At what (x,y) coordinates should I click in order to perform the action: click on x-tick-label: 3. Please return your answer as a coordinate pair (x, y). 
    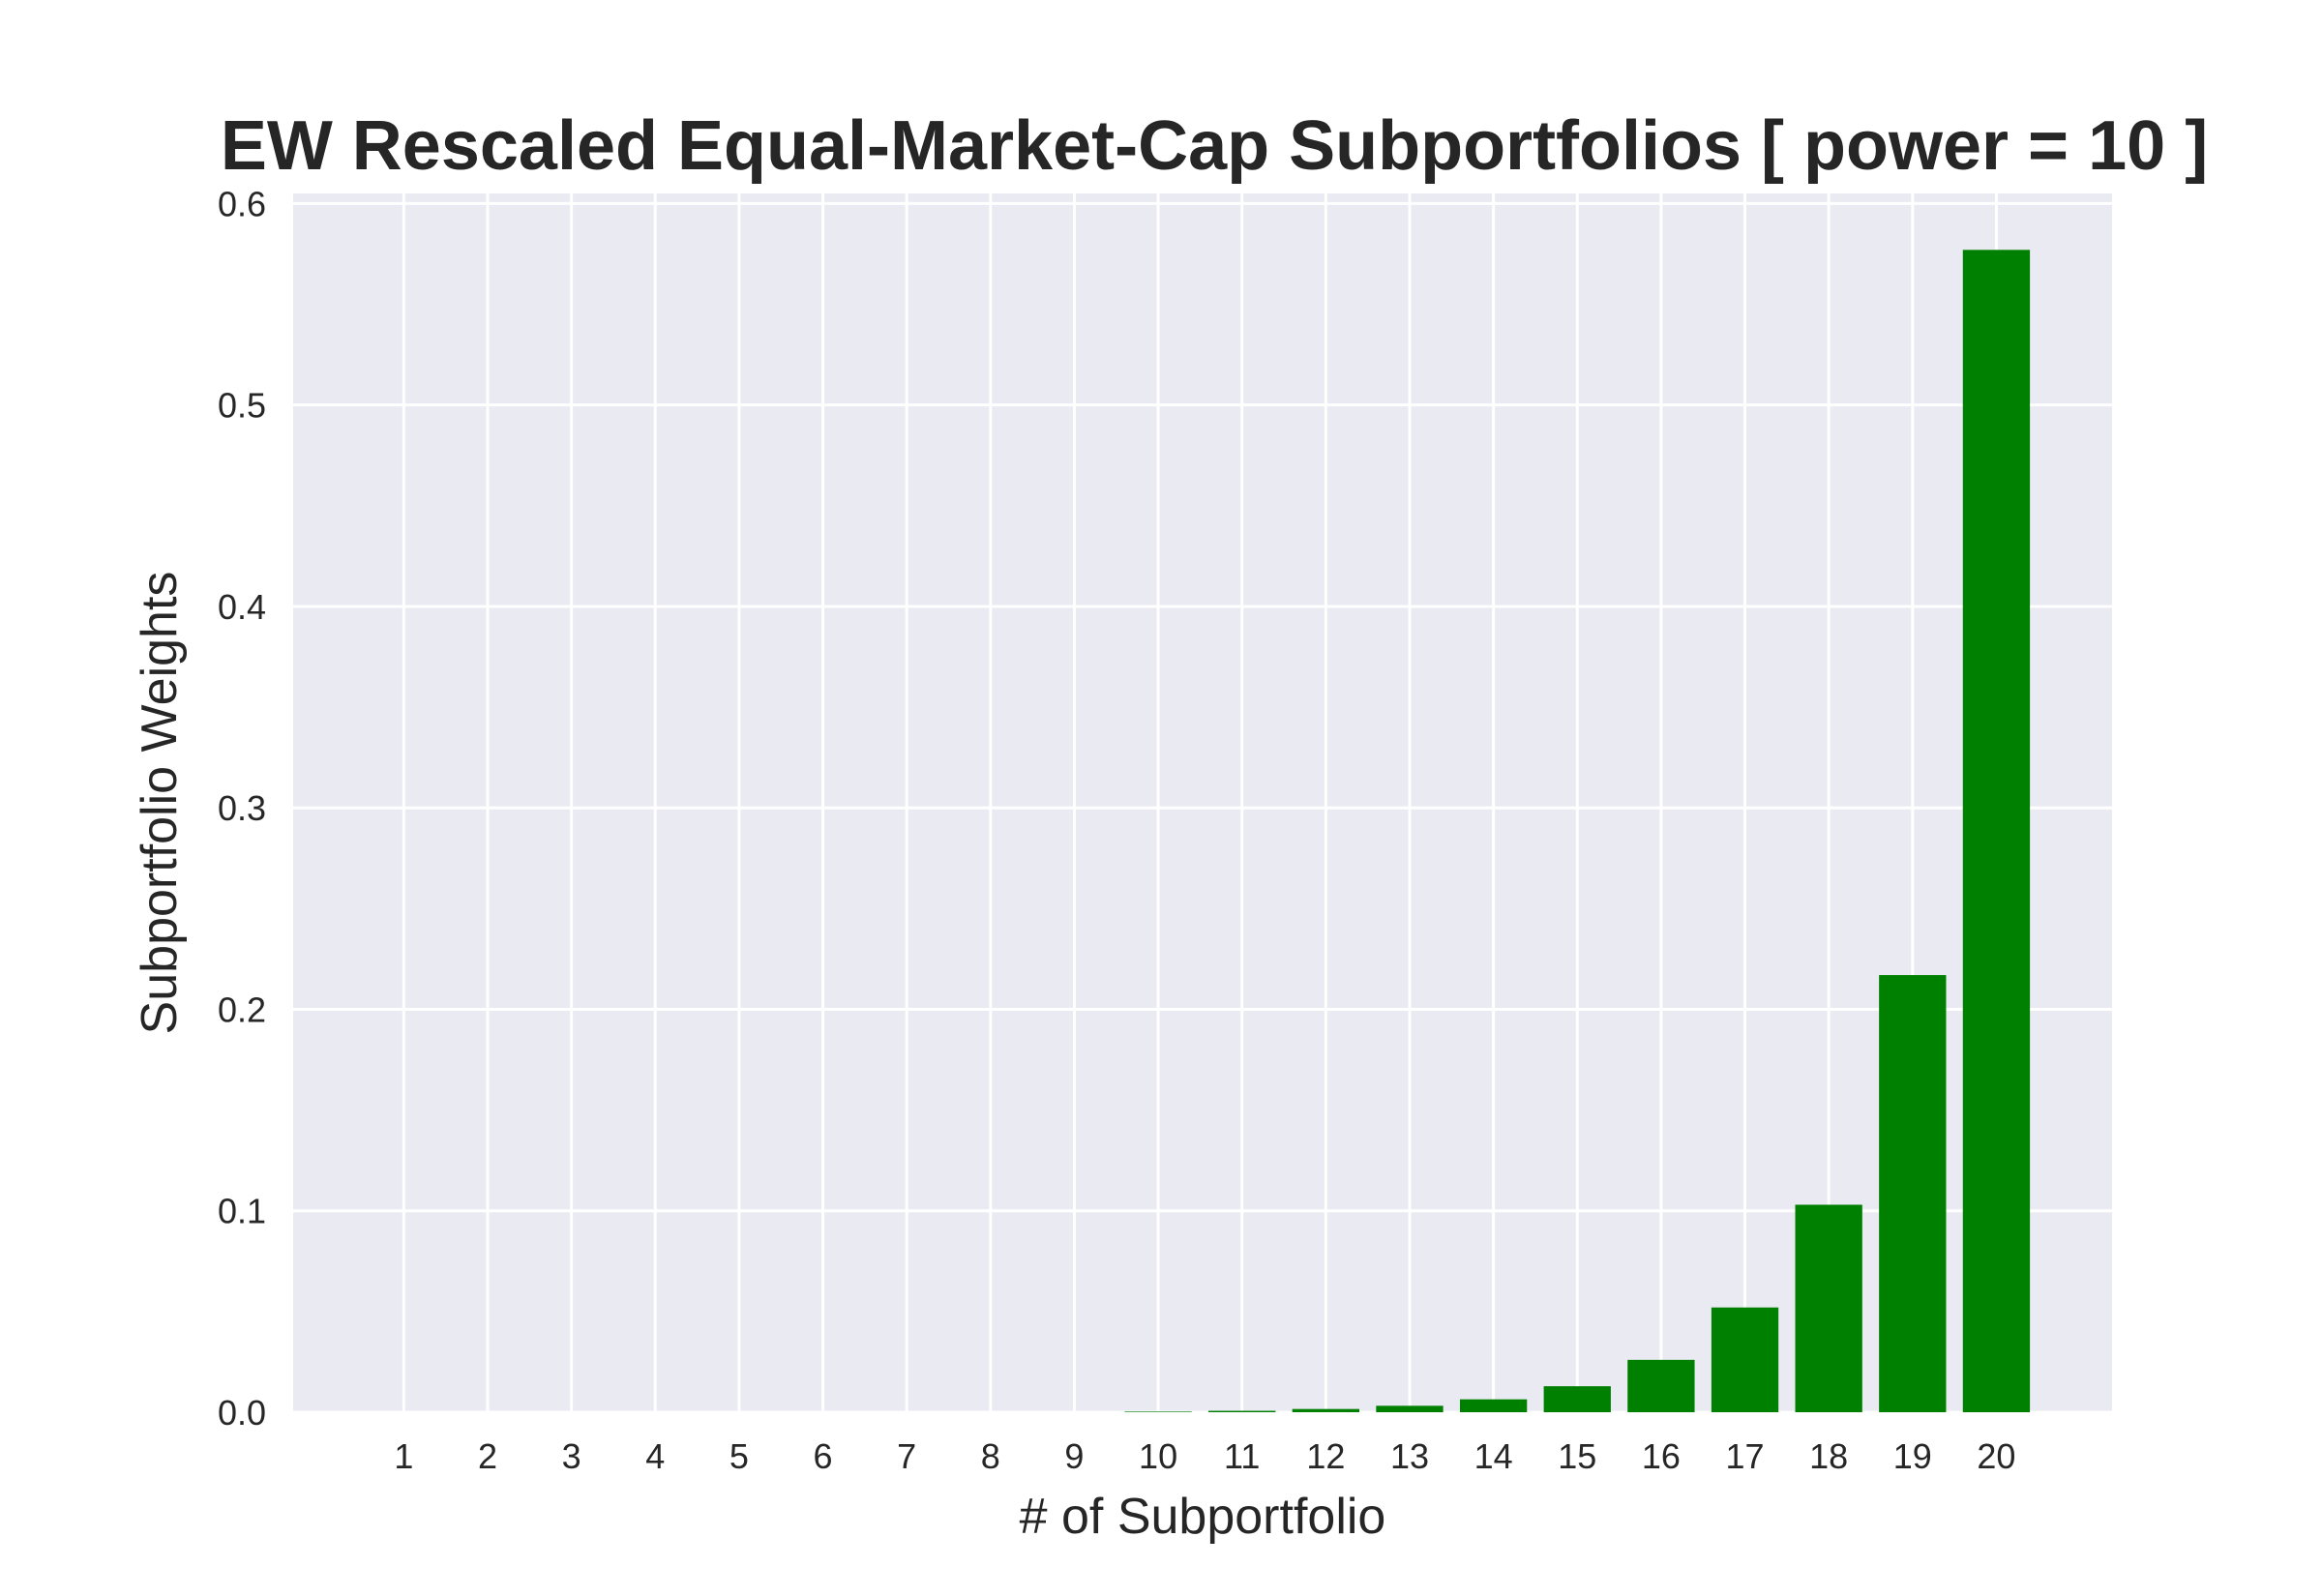
    Looking at the image, I should click on (571, 1456).